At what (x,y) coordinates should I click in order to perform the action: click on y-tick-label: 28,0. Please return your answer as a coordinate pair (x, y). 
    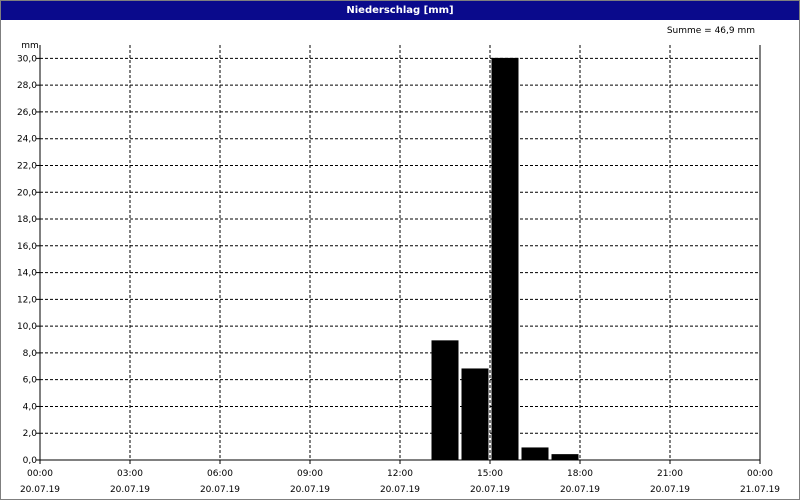
    Looking at the image, I should click on (27, 86).